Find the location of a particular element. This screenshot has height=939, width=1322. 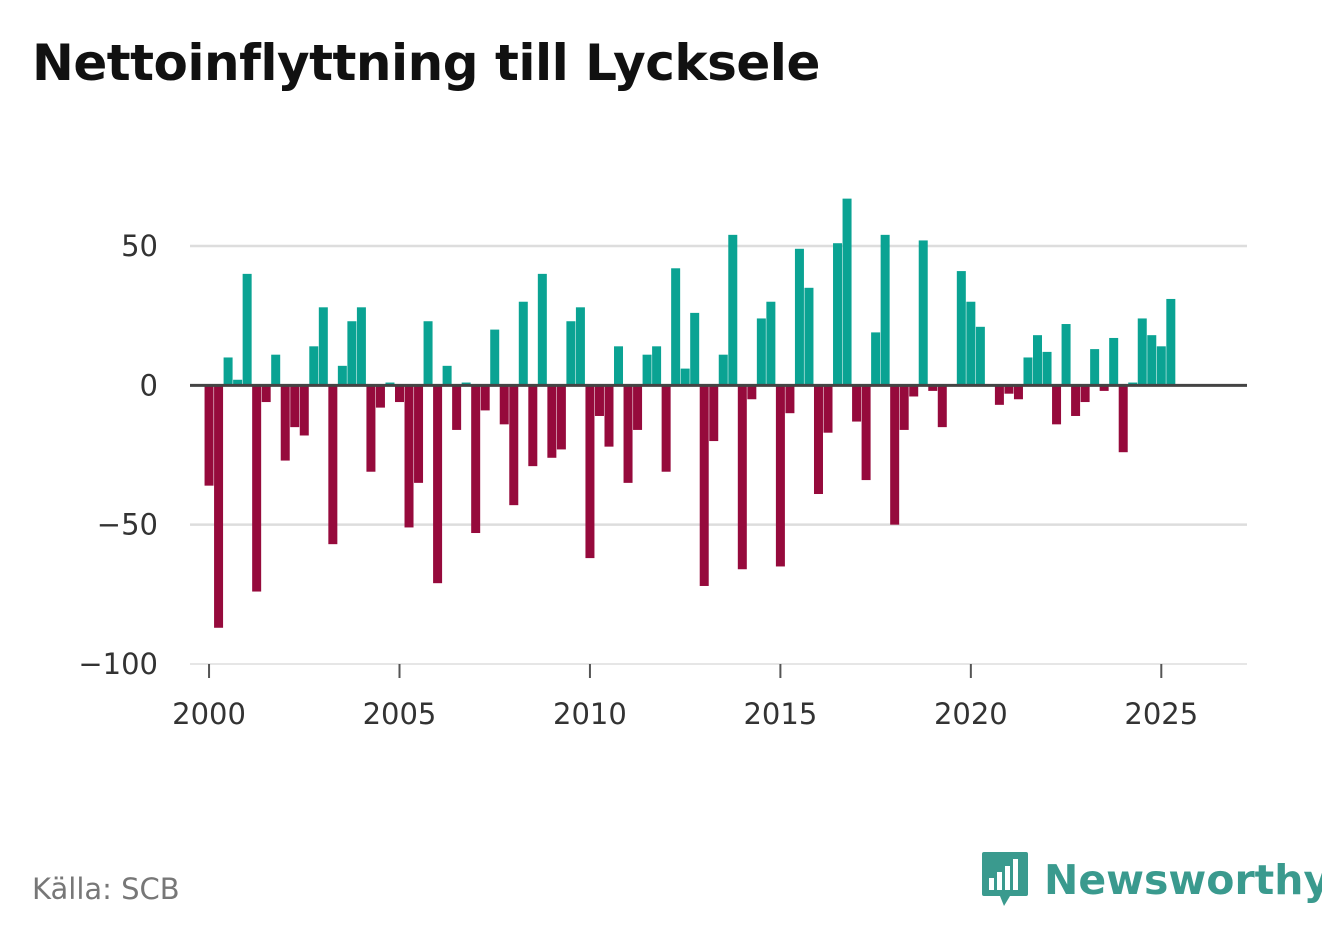

bar-chart-speech-icon is located at coordinates (1005, 879).